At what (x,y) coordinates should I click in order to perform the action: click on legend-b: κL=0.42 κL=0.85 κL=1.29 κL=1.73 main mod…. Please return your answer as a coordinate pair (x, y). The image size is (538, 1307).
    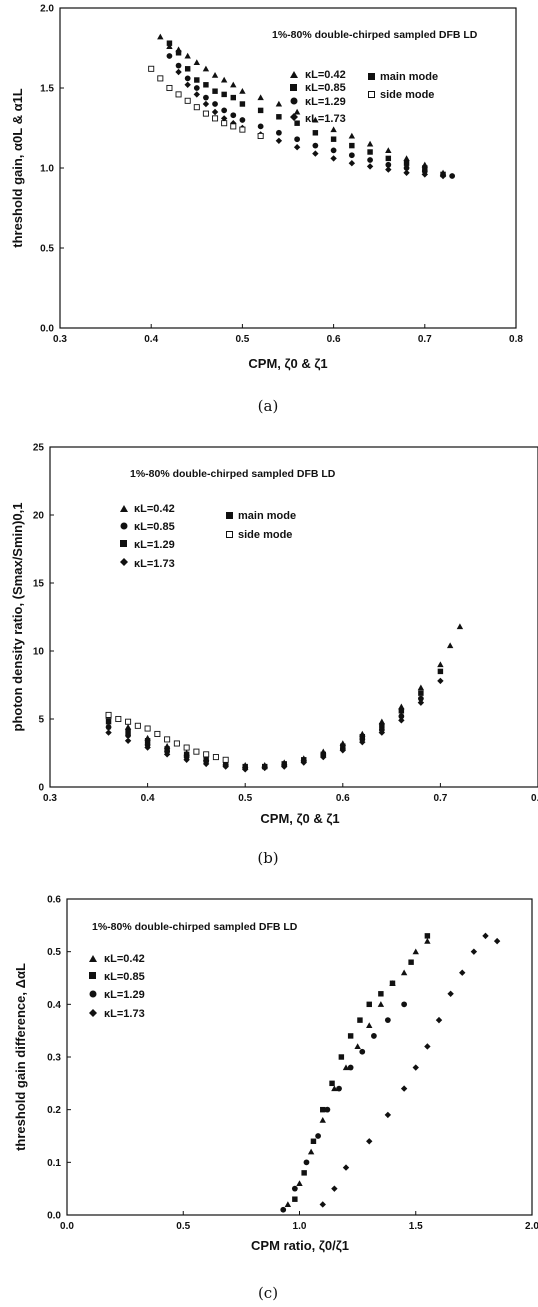
    Looking at the image, I should click on (208, 536).